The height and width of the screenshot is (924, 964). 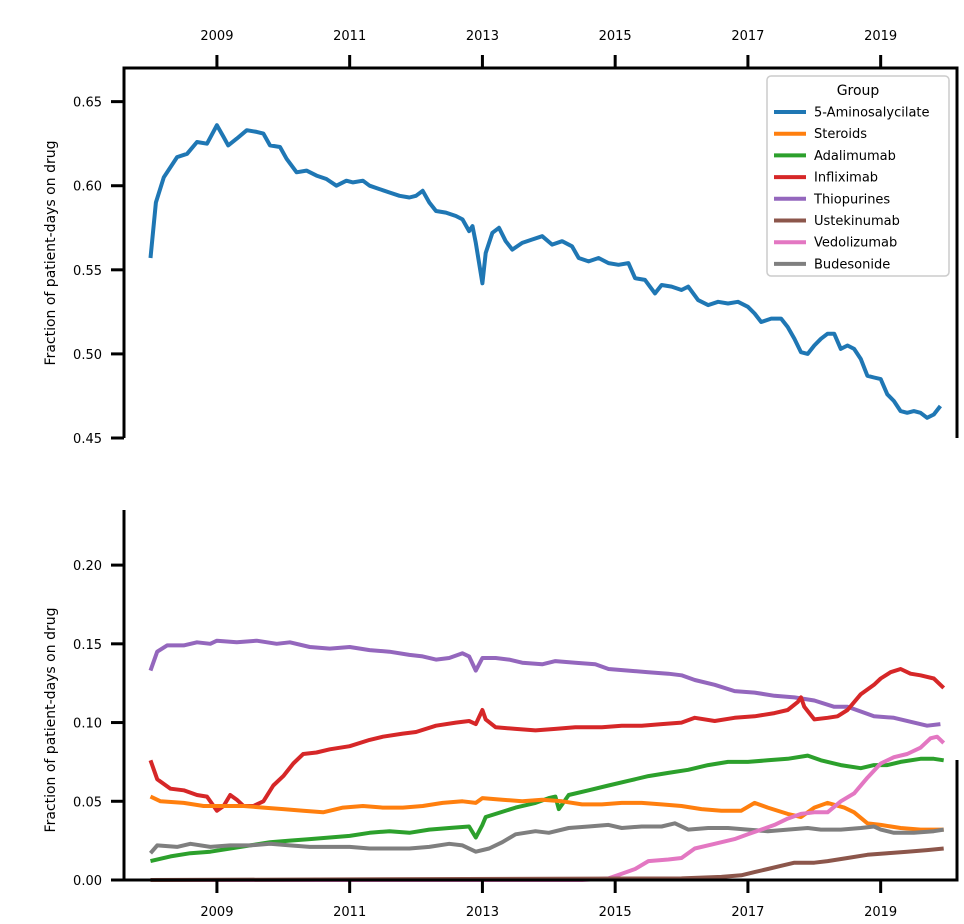 I want to click on legend-frame, so click(x=858, y=176).